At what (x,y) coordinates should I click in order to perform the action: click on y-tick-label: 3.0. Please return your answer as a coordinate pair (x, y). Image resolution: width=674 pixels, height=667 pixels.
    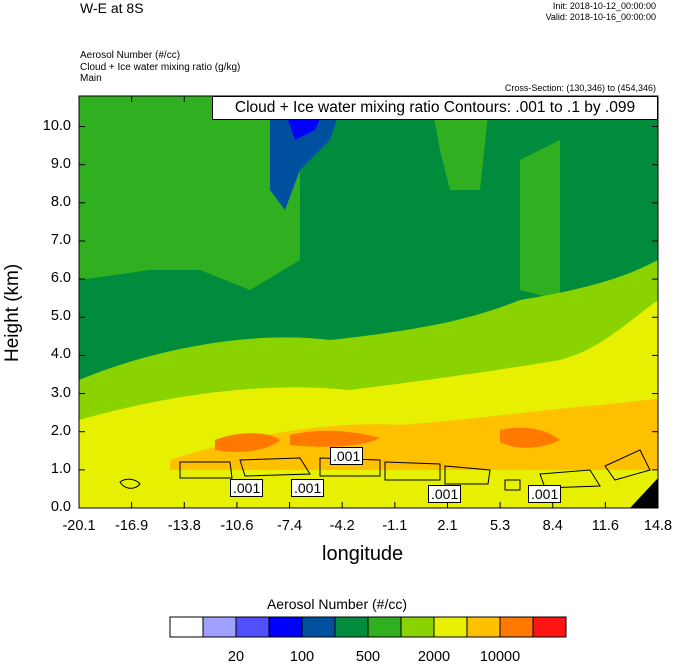
    Looking at the image, I should click on (60, 392).